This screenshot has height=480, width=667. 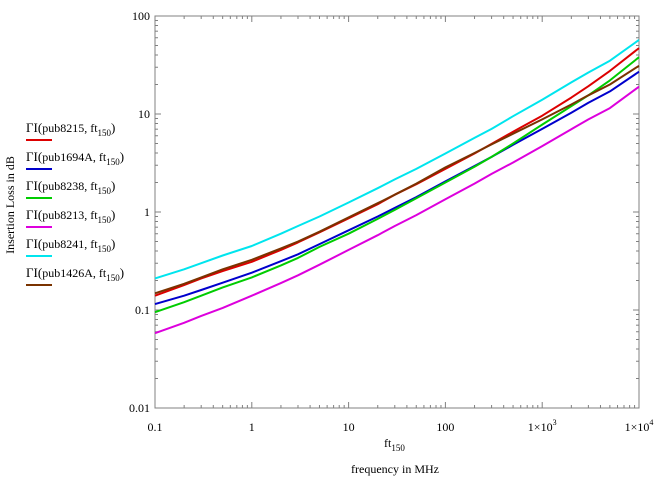 I want to click on y-tick-label: 10, so click(x=144, y=114).